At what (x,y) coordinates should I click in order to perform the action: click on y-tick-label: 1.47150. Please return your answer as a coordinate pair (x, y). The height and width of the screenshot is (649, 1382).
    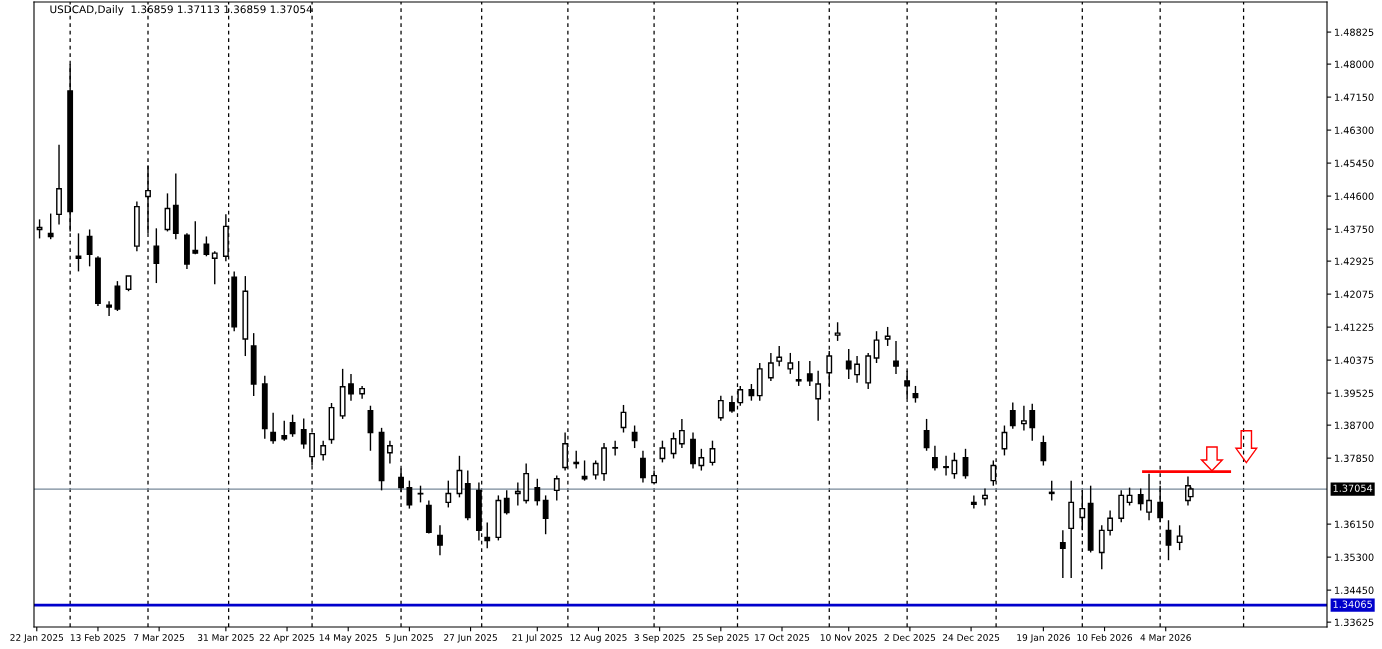
    Looking at the image, I should click on (1354, 97).